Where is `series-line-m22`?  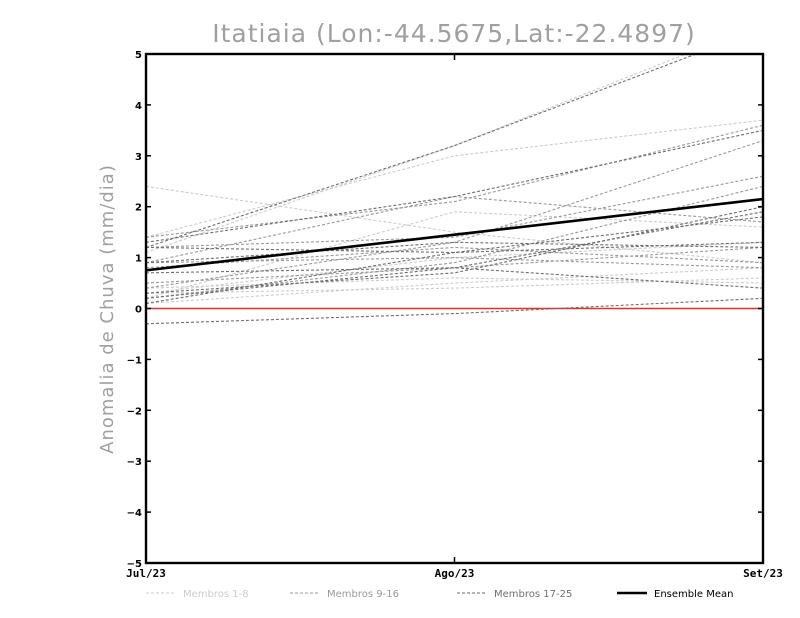
series-line-m22 is located at coordinates (454, 247).